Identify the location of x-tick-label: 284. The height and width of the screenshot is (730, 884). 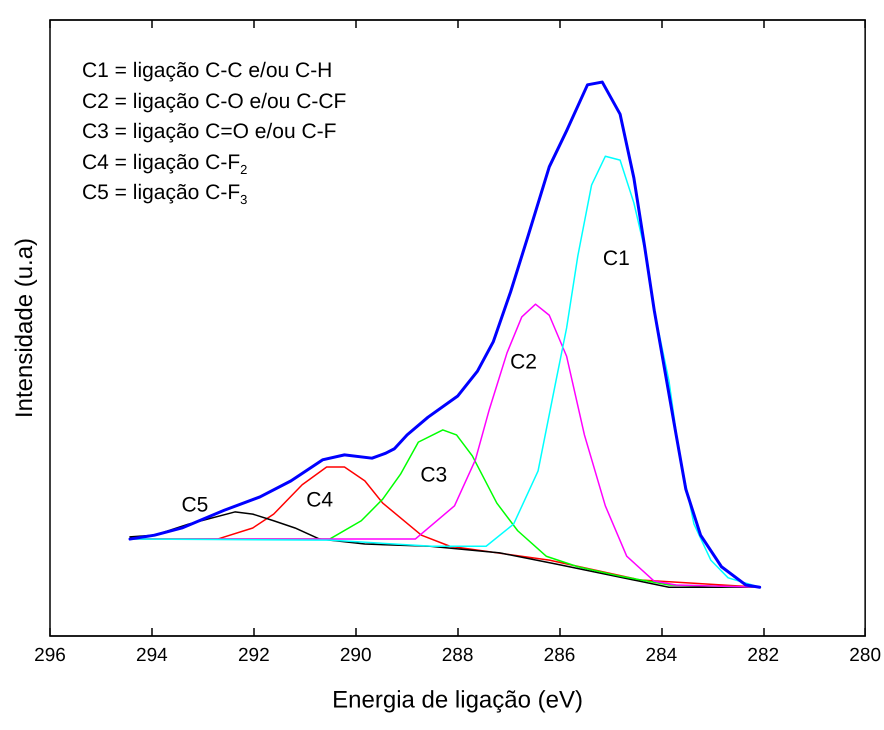
(662, 655).